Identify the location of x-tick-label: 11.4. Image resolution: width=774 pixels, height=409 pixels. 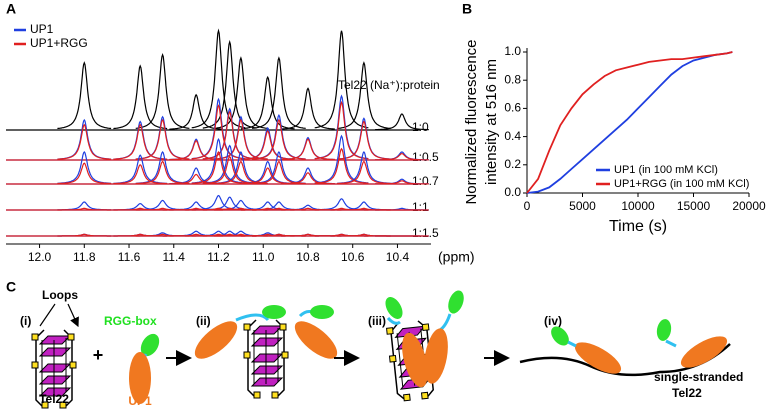
(174, 257).